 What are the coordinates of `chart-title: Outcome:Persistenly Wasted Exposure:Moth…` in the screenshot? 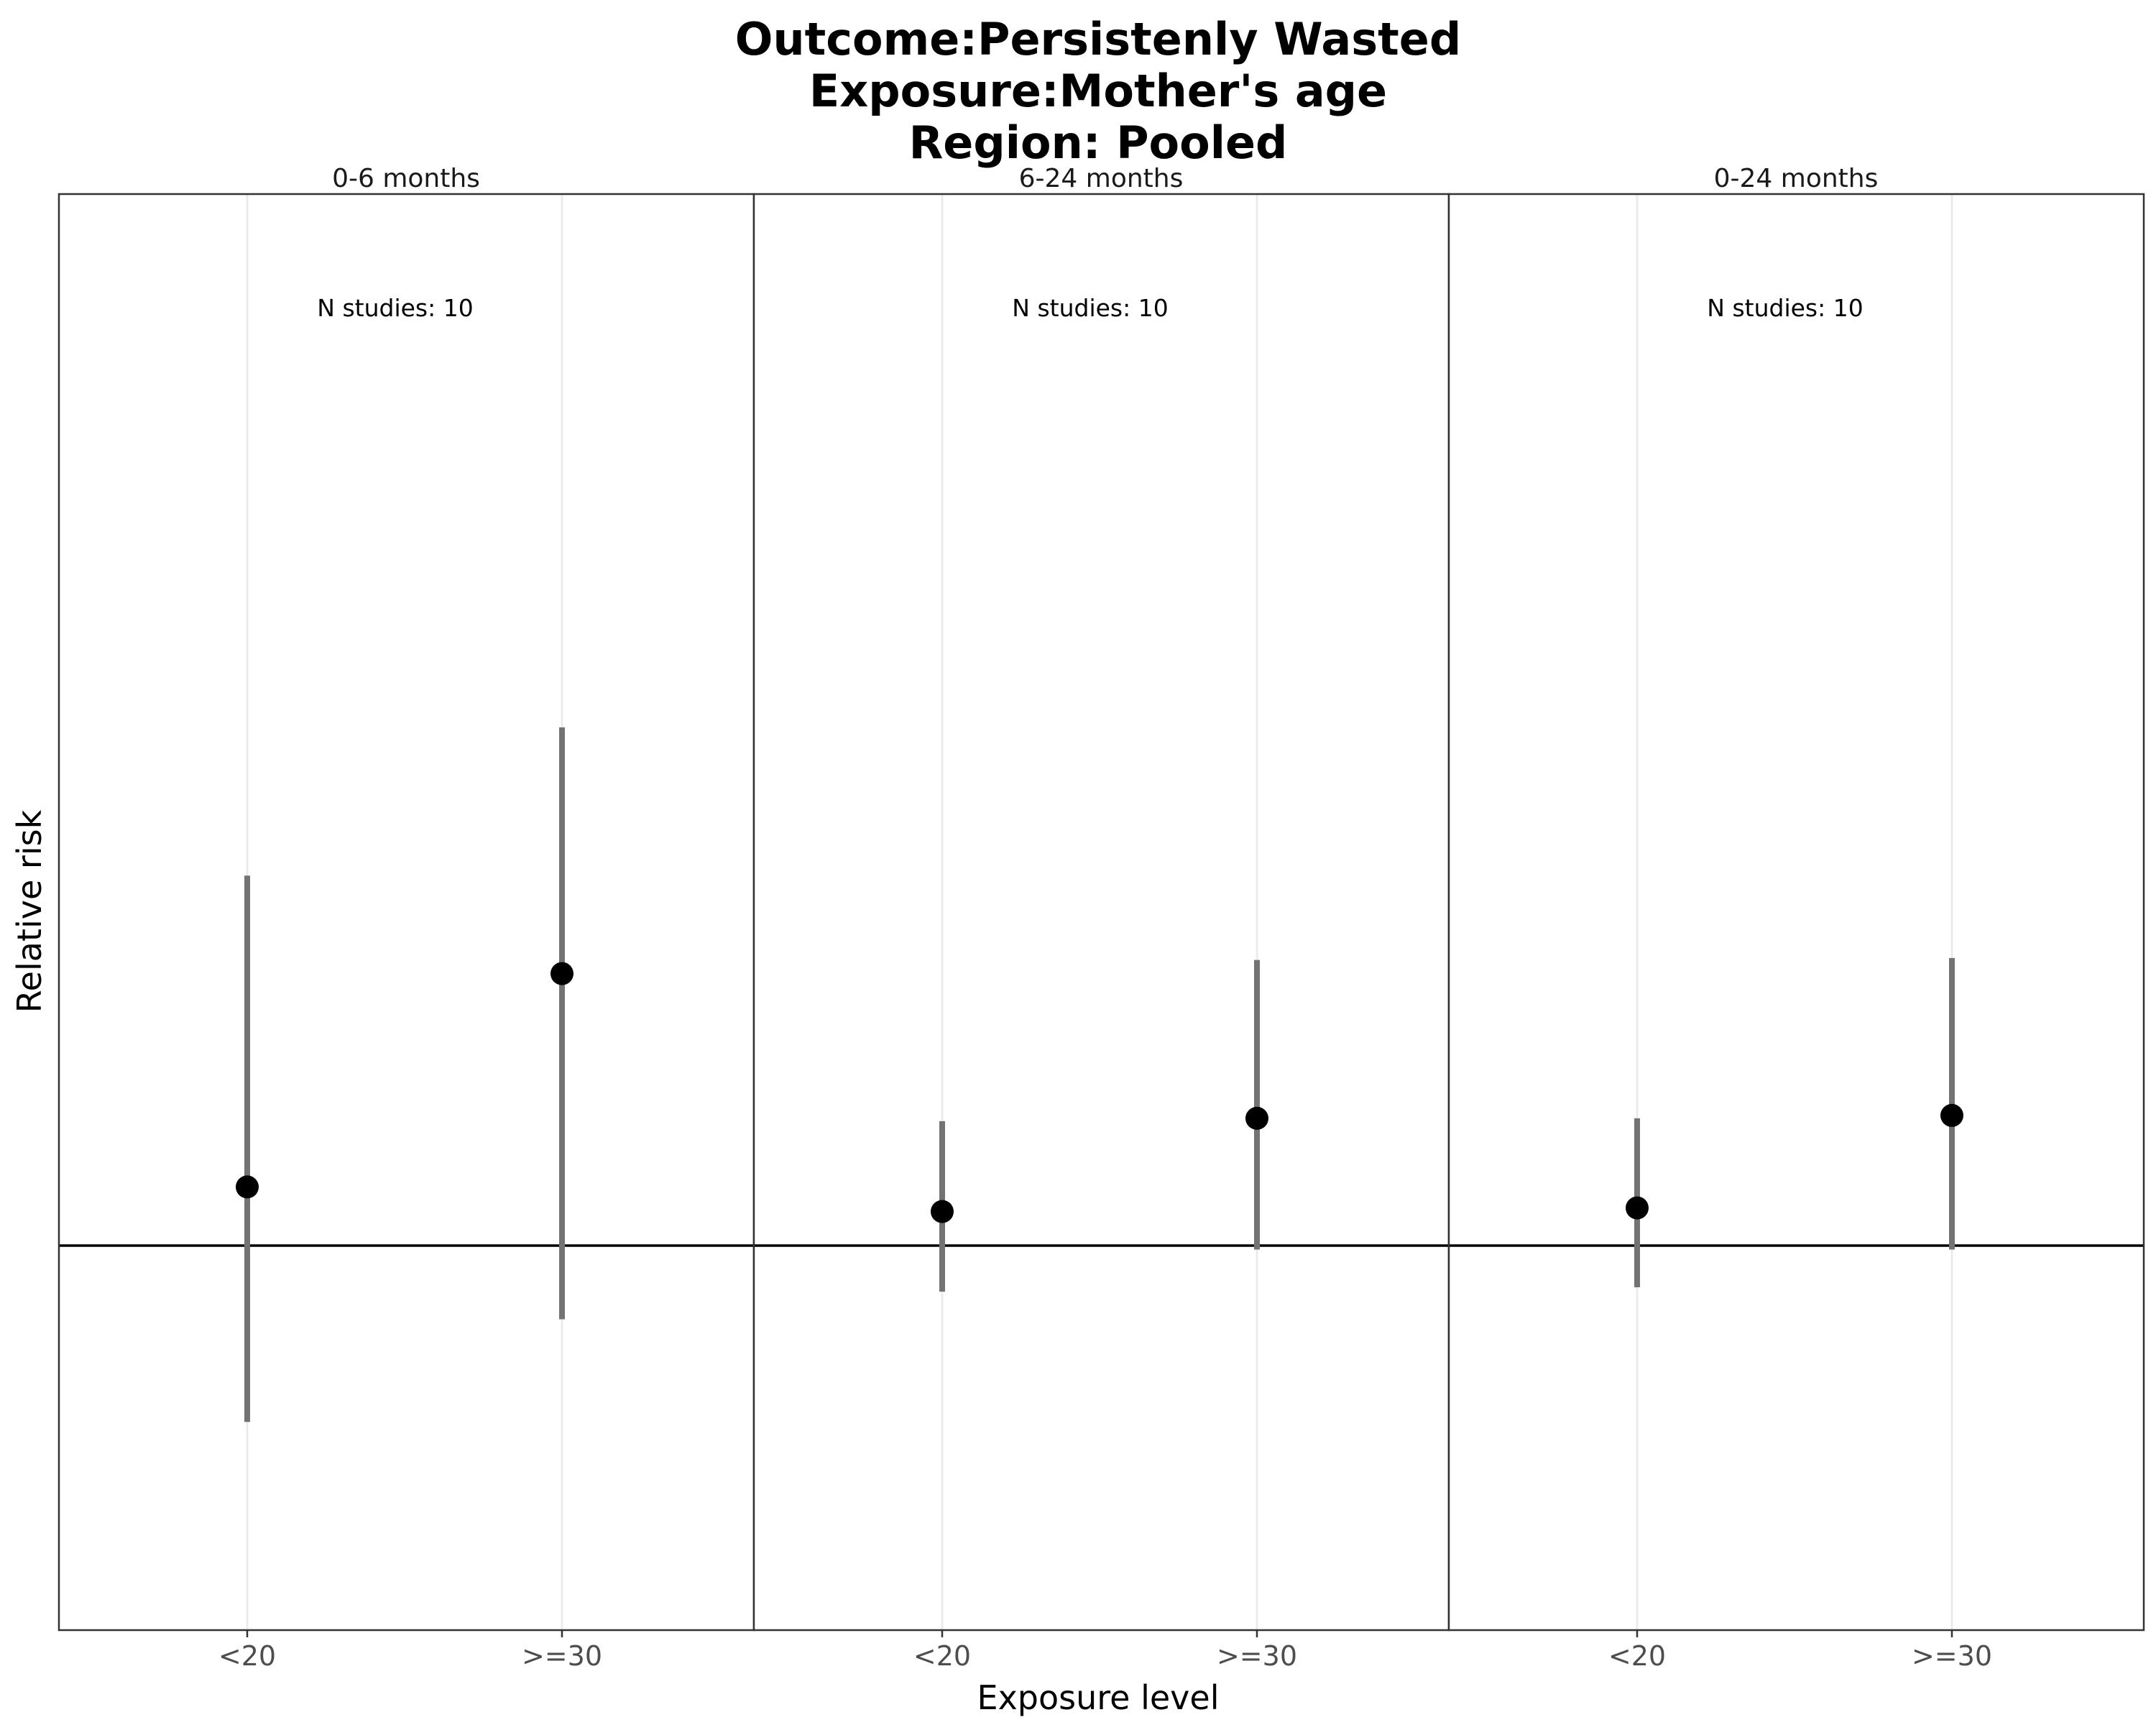 It's located at (1098, 91).